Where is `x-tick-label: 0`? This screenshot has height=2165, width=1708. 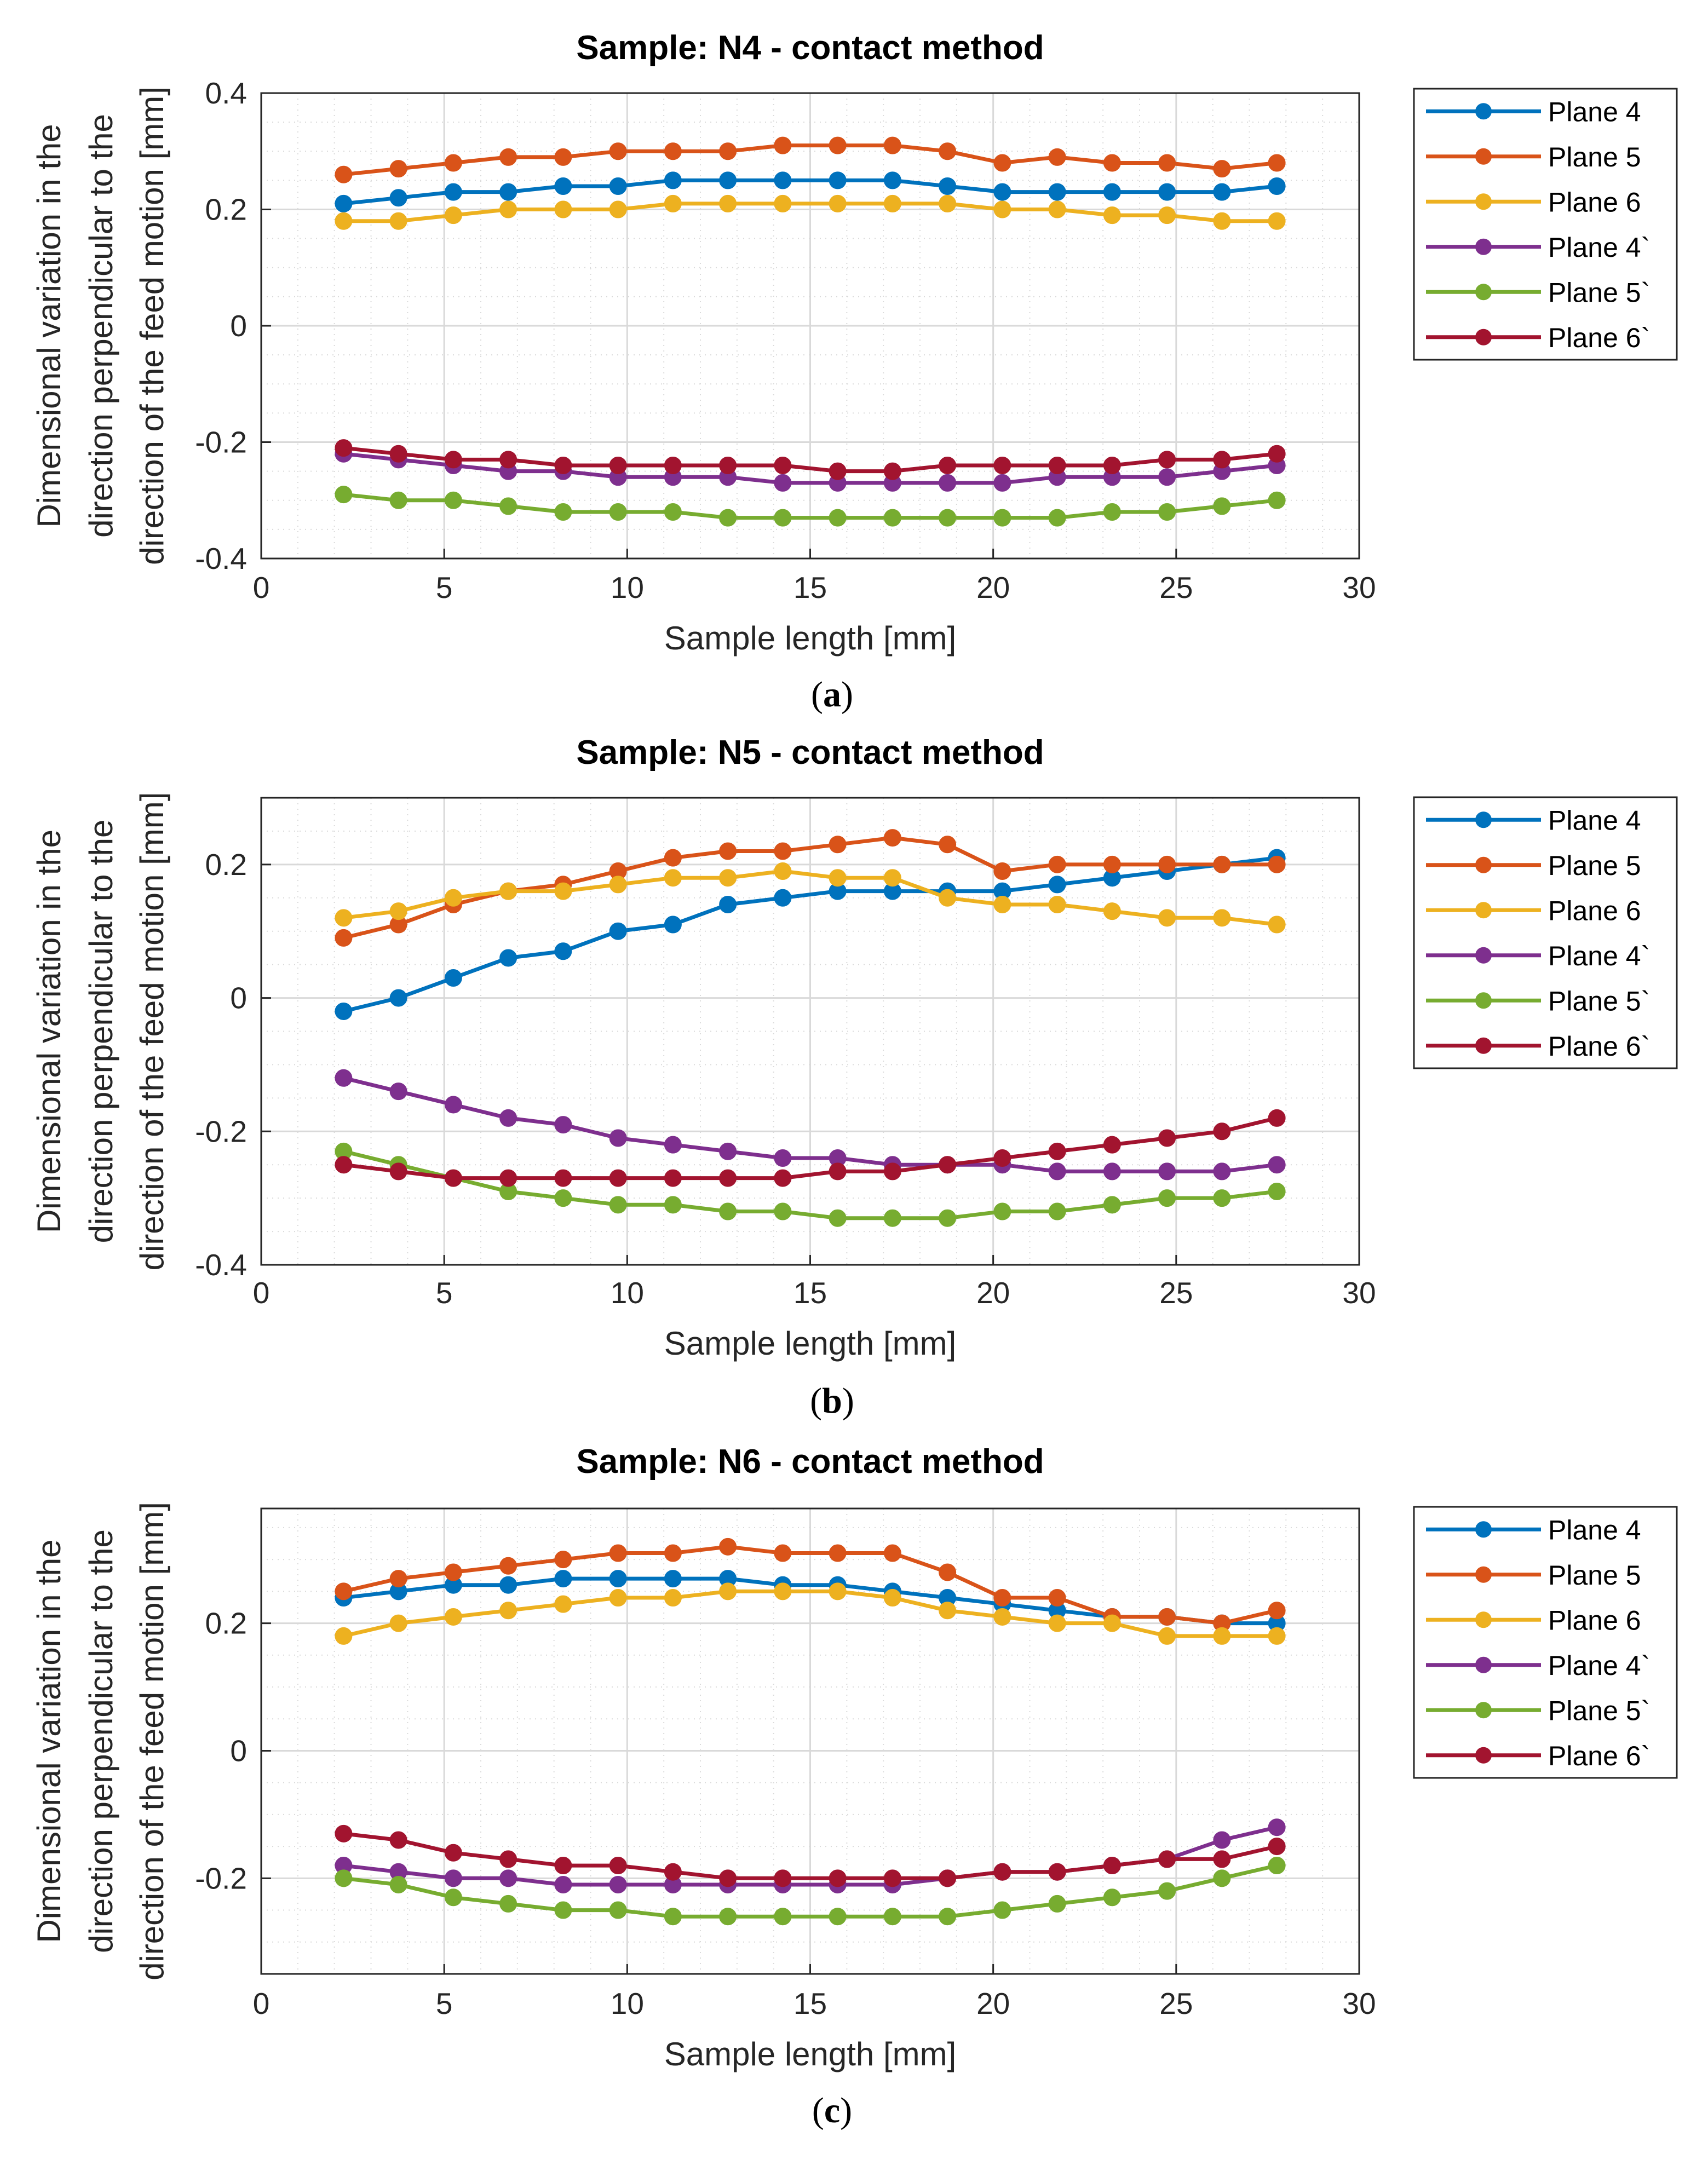 x-tick-label: 0 is located at coordinates (261, 587).